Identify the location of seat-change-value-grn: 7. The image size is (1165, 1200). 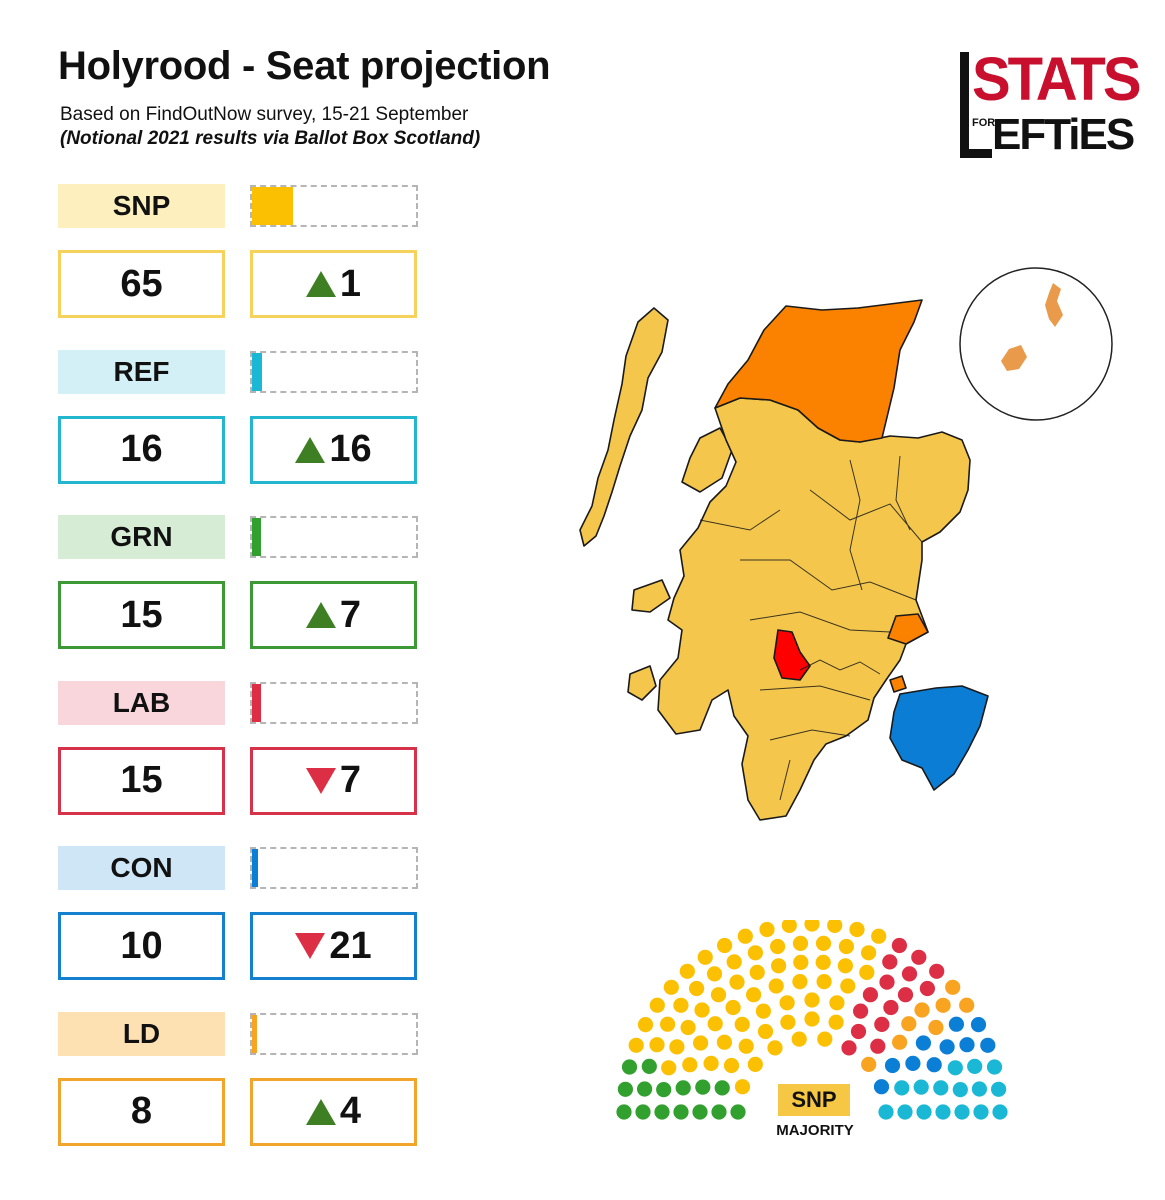
(350, 614).